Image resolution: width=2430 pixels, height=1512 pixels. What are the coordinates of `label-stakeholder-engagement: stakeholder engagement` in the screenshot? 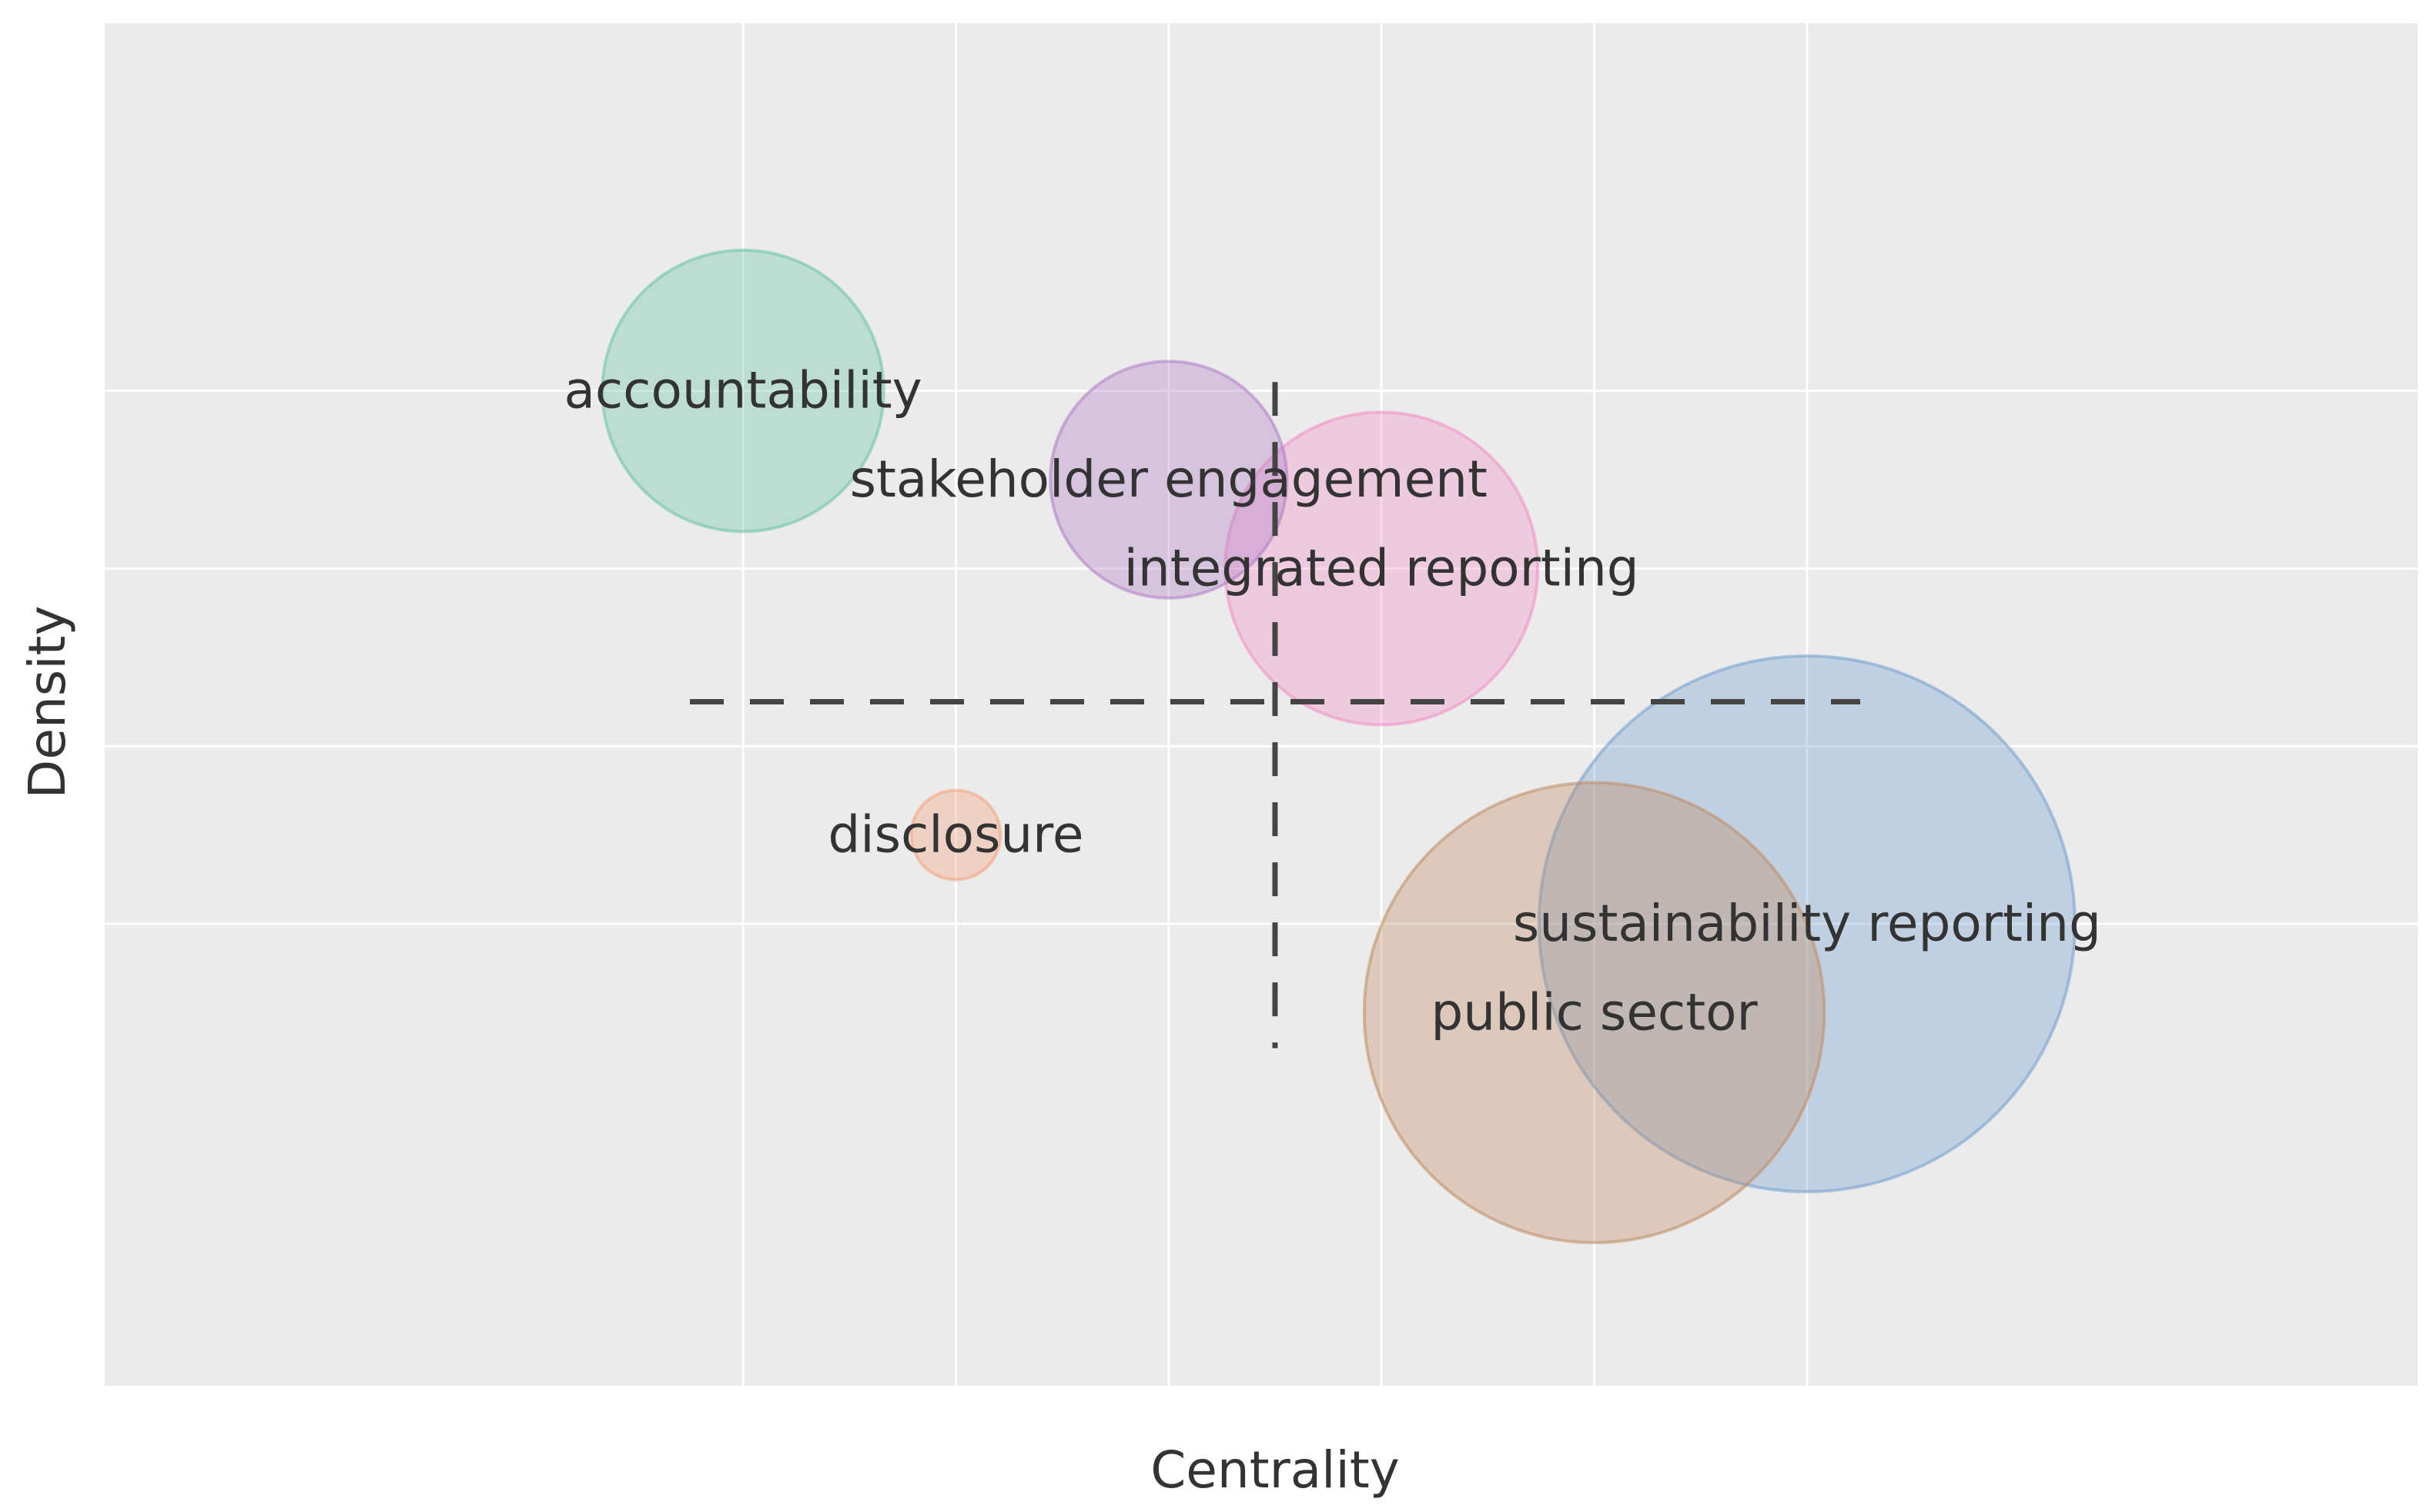 It's located at (1169, 479).